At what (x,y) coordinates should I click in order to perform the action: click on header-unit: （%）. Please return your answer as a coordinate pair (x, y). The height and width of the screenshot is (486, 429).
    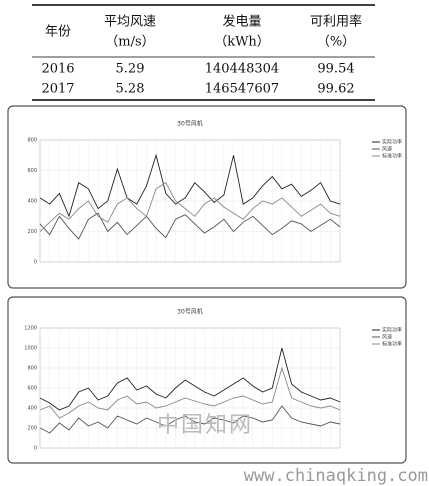
    Looking at the image, I should click on (336, 42).